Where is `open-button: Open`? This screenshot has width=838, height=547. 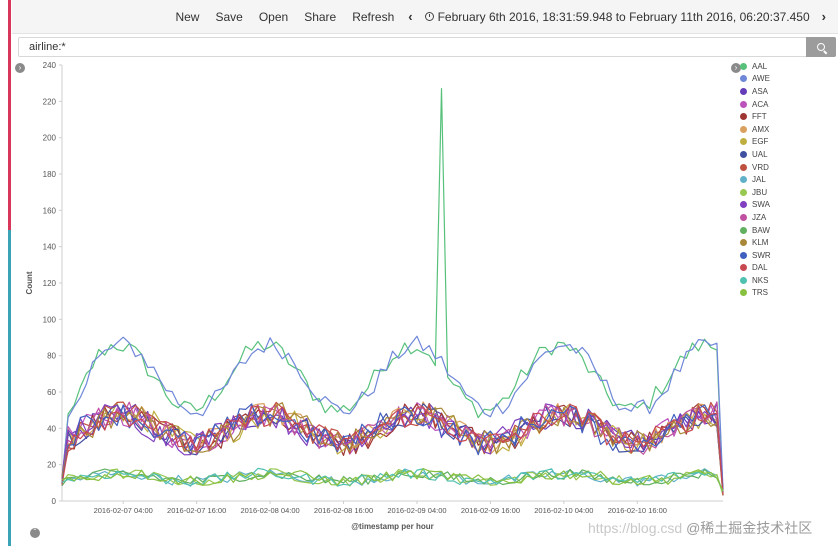 open-button: Open is located at coordinates (273, 16).